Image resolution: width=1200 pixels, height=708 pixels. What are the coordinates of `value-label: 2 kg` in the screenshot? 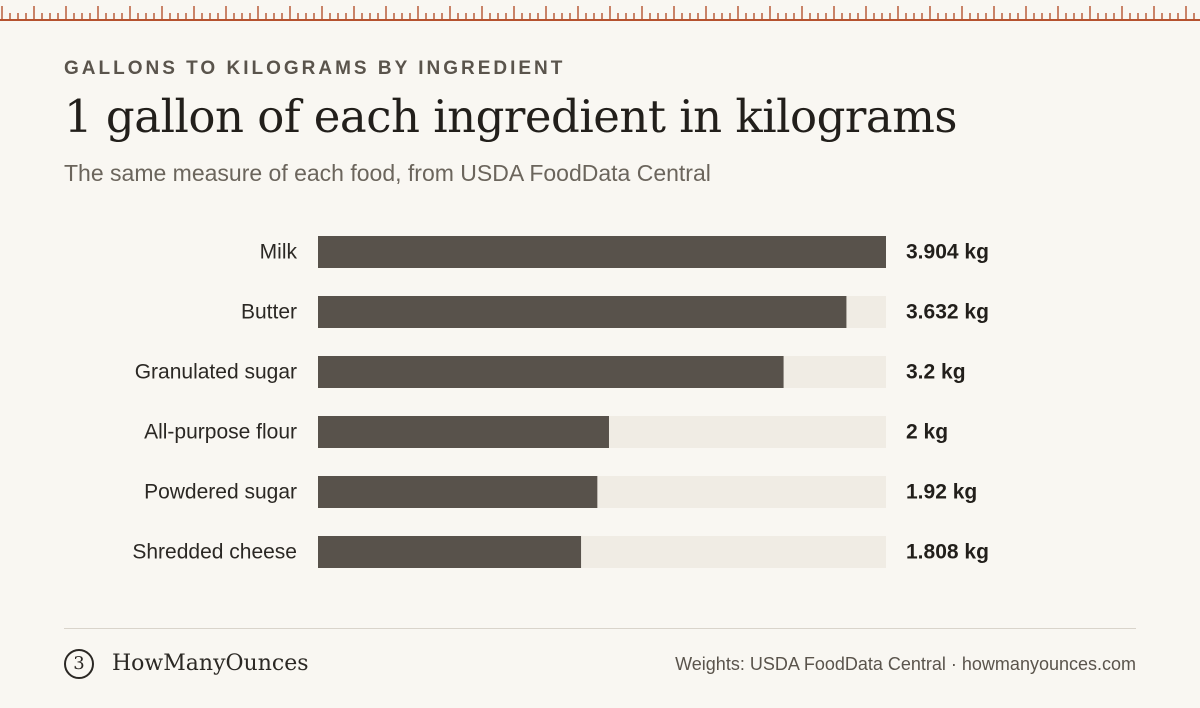 It's located at (927, 432).